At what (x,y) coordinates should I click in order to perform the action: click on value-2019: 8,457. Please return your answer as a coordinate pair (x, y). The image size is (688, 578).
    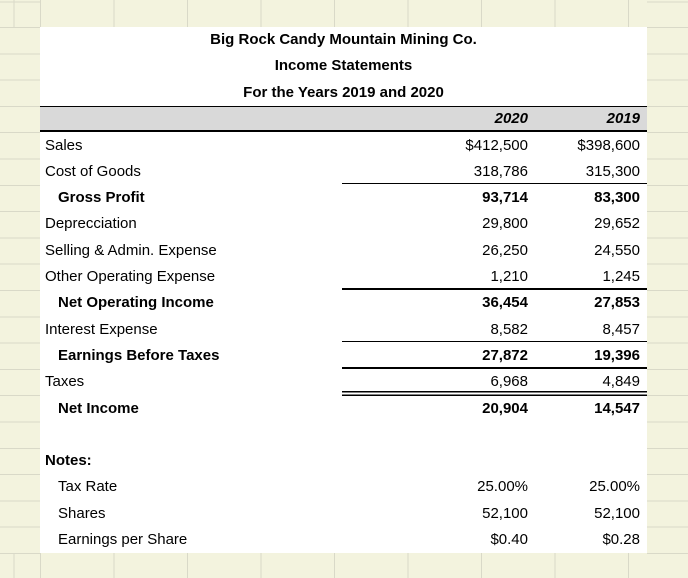
    Looking at the image, I should click on (621, 329).